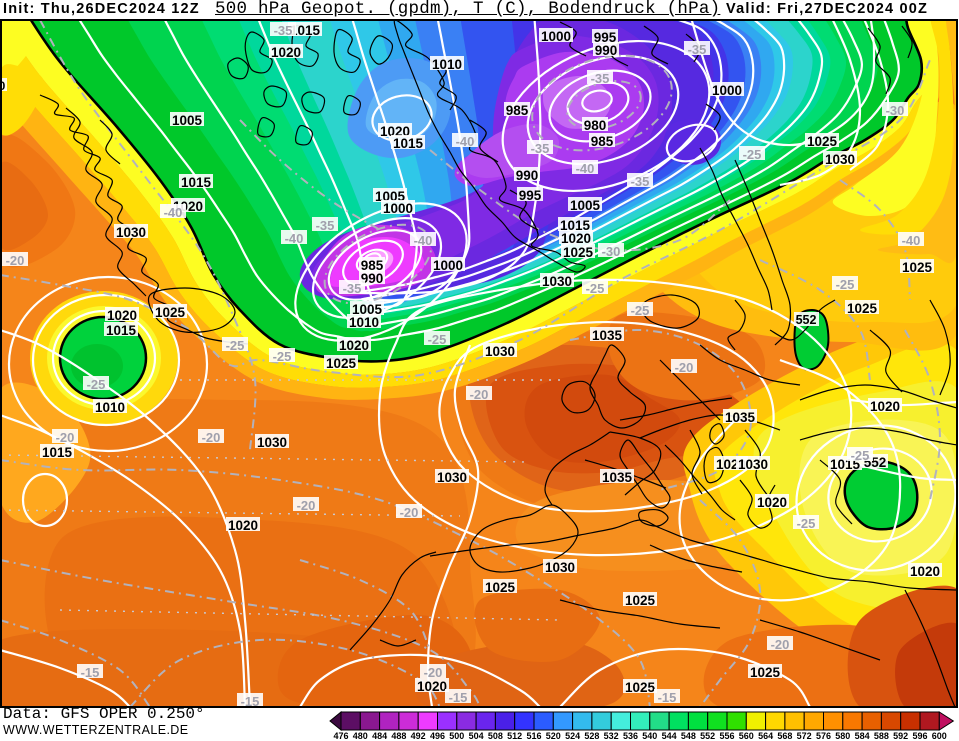 This screenshot has width=959, height=741. What do you see at coordinates (842, 736) in the screenshot?
I see `svg-text: 580` at bounding box center [842, 736].